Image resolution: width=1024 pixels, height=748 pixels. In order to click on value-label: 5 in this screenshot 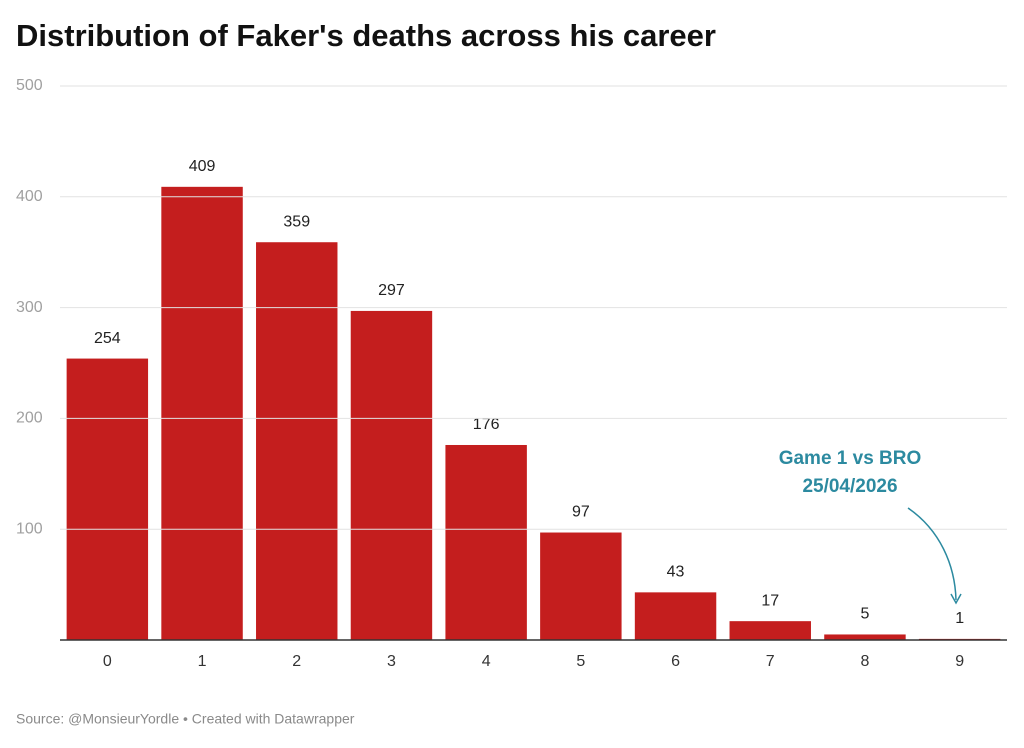, I will do `click(864, 614)`.